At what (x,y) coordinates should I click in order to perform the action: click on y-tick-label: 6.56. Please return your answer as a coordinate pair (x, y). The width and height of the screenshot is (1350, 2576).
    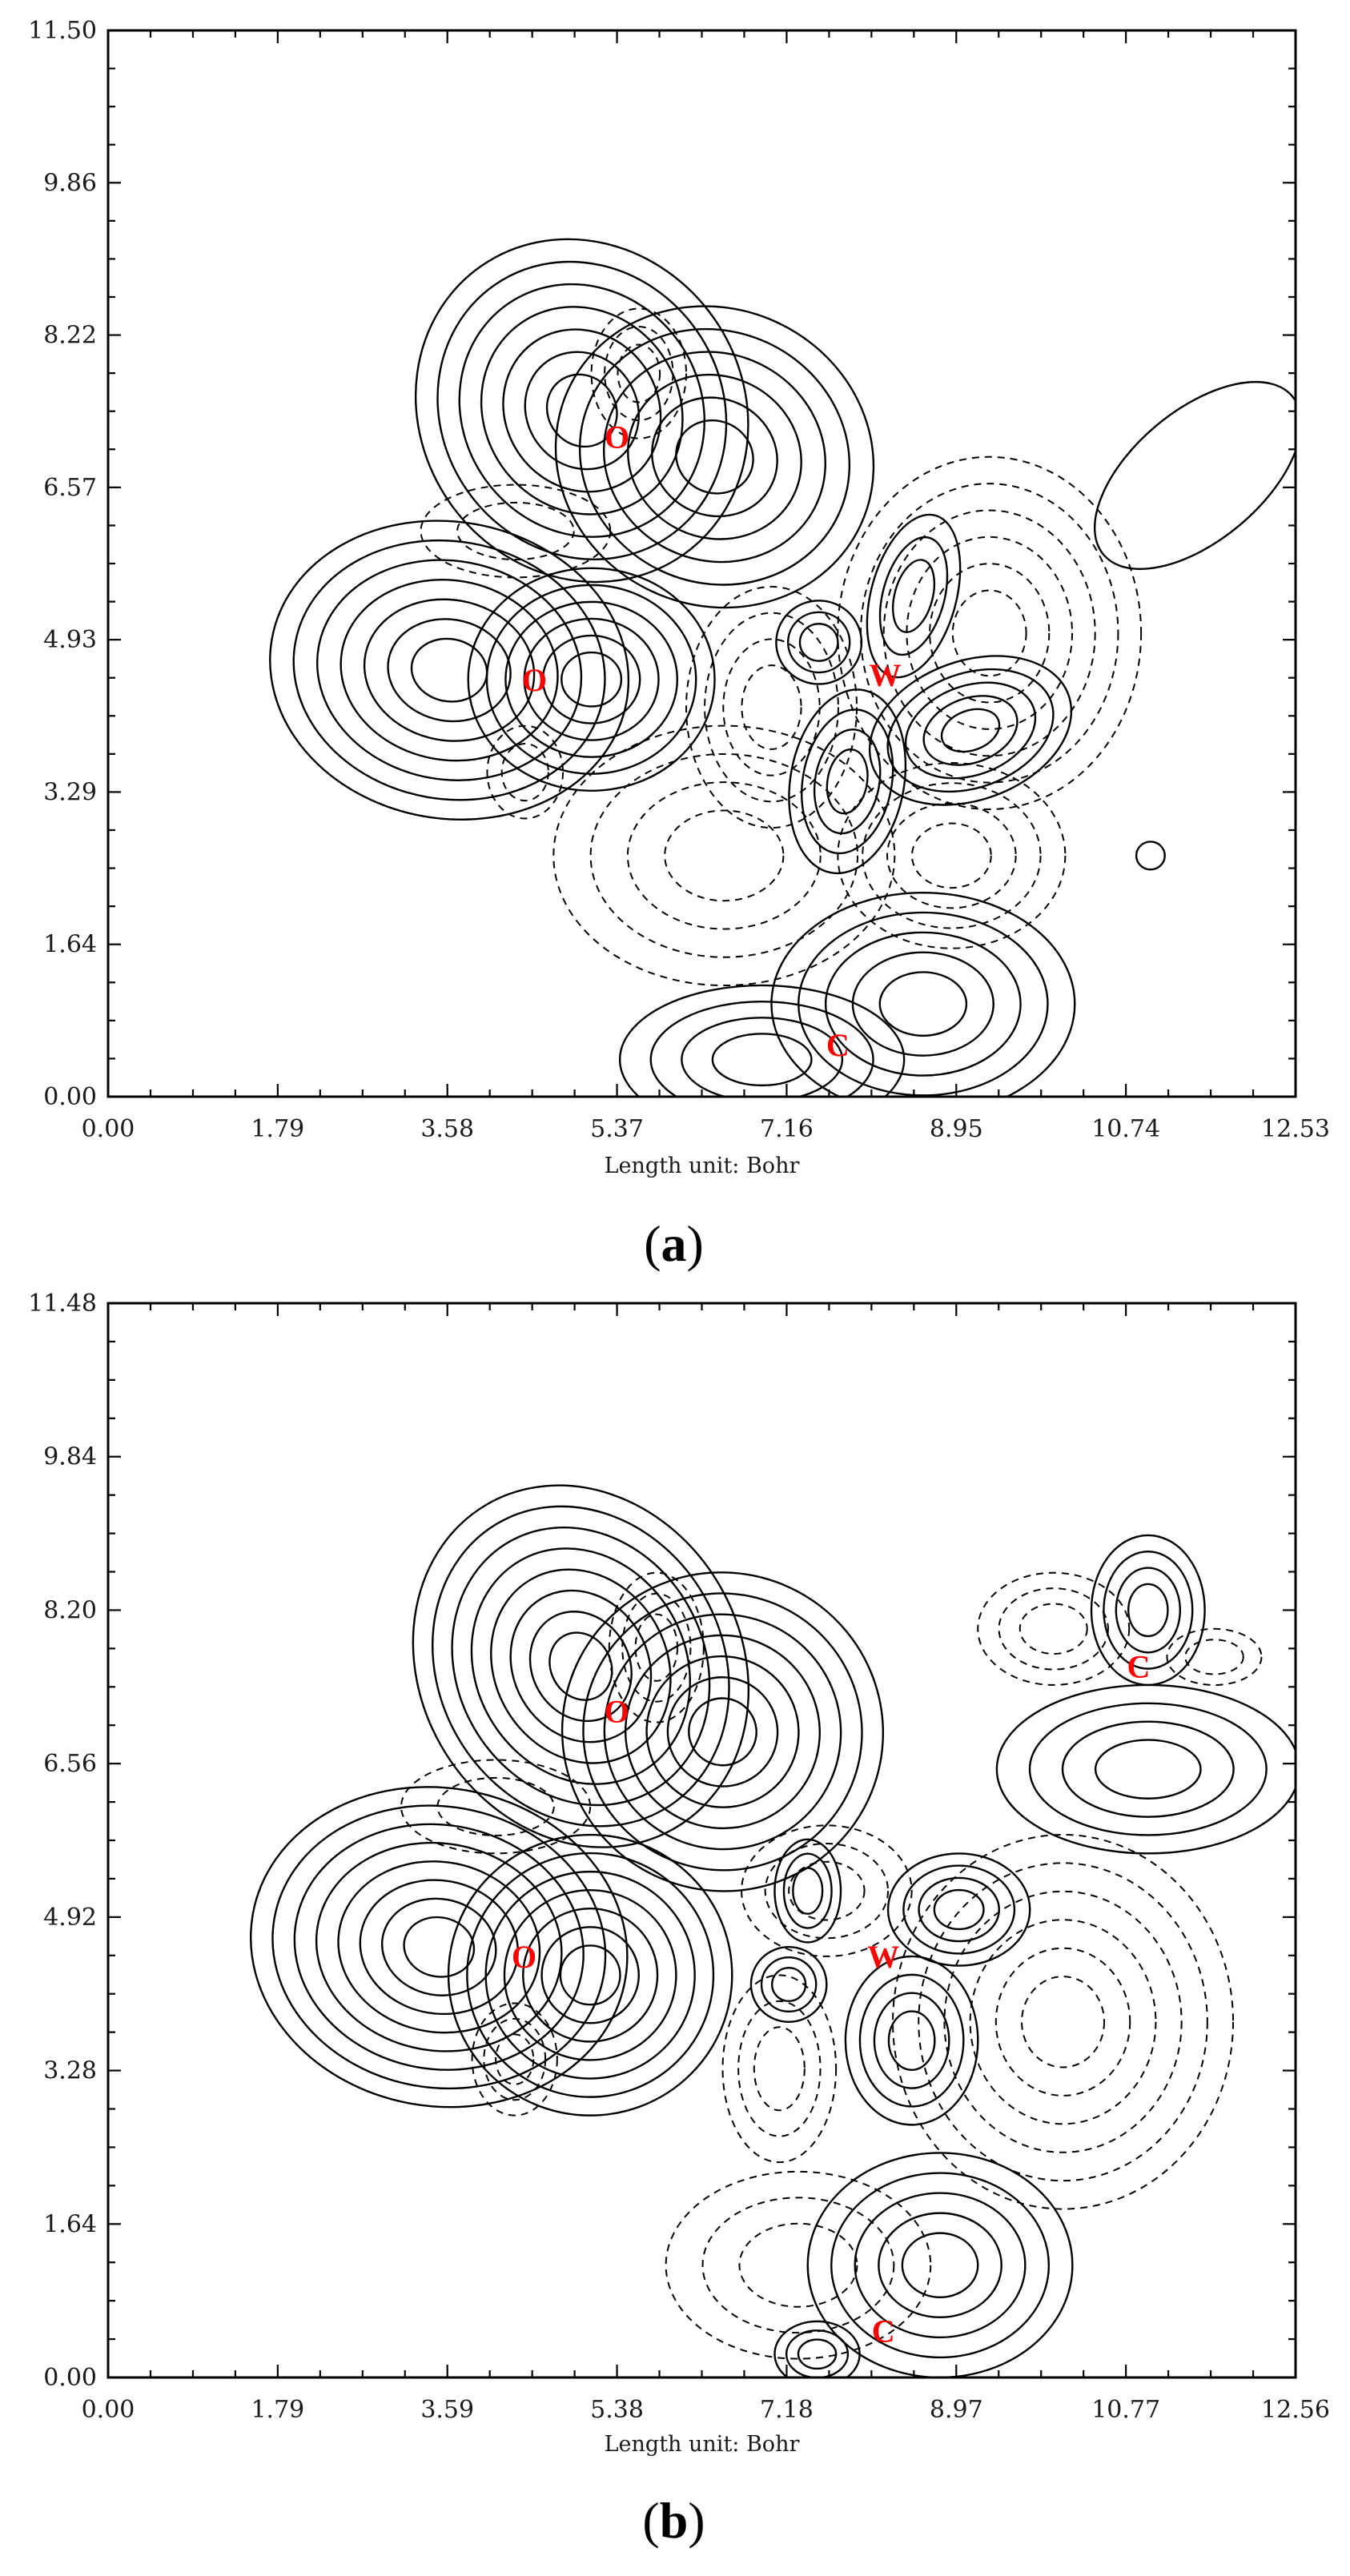
    Looking at the image, I should click on (70, 1764).